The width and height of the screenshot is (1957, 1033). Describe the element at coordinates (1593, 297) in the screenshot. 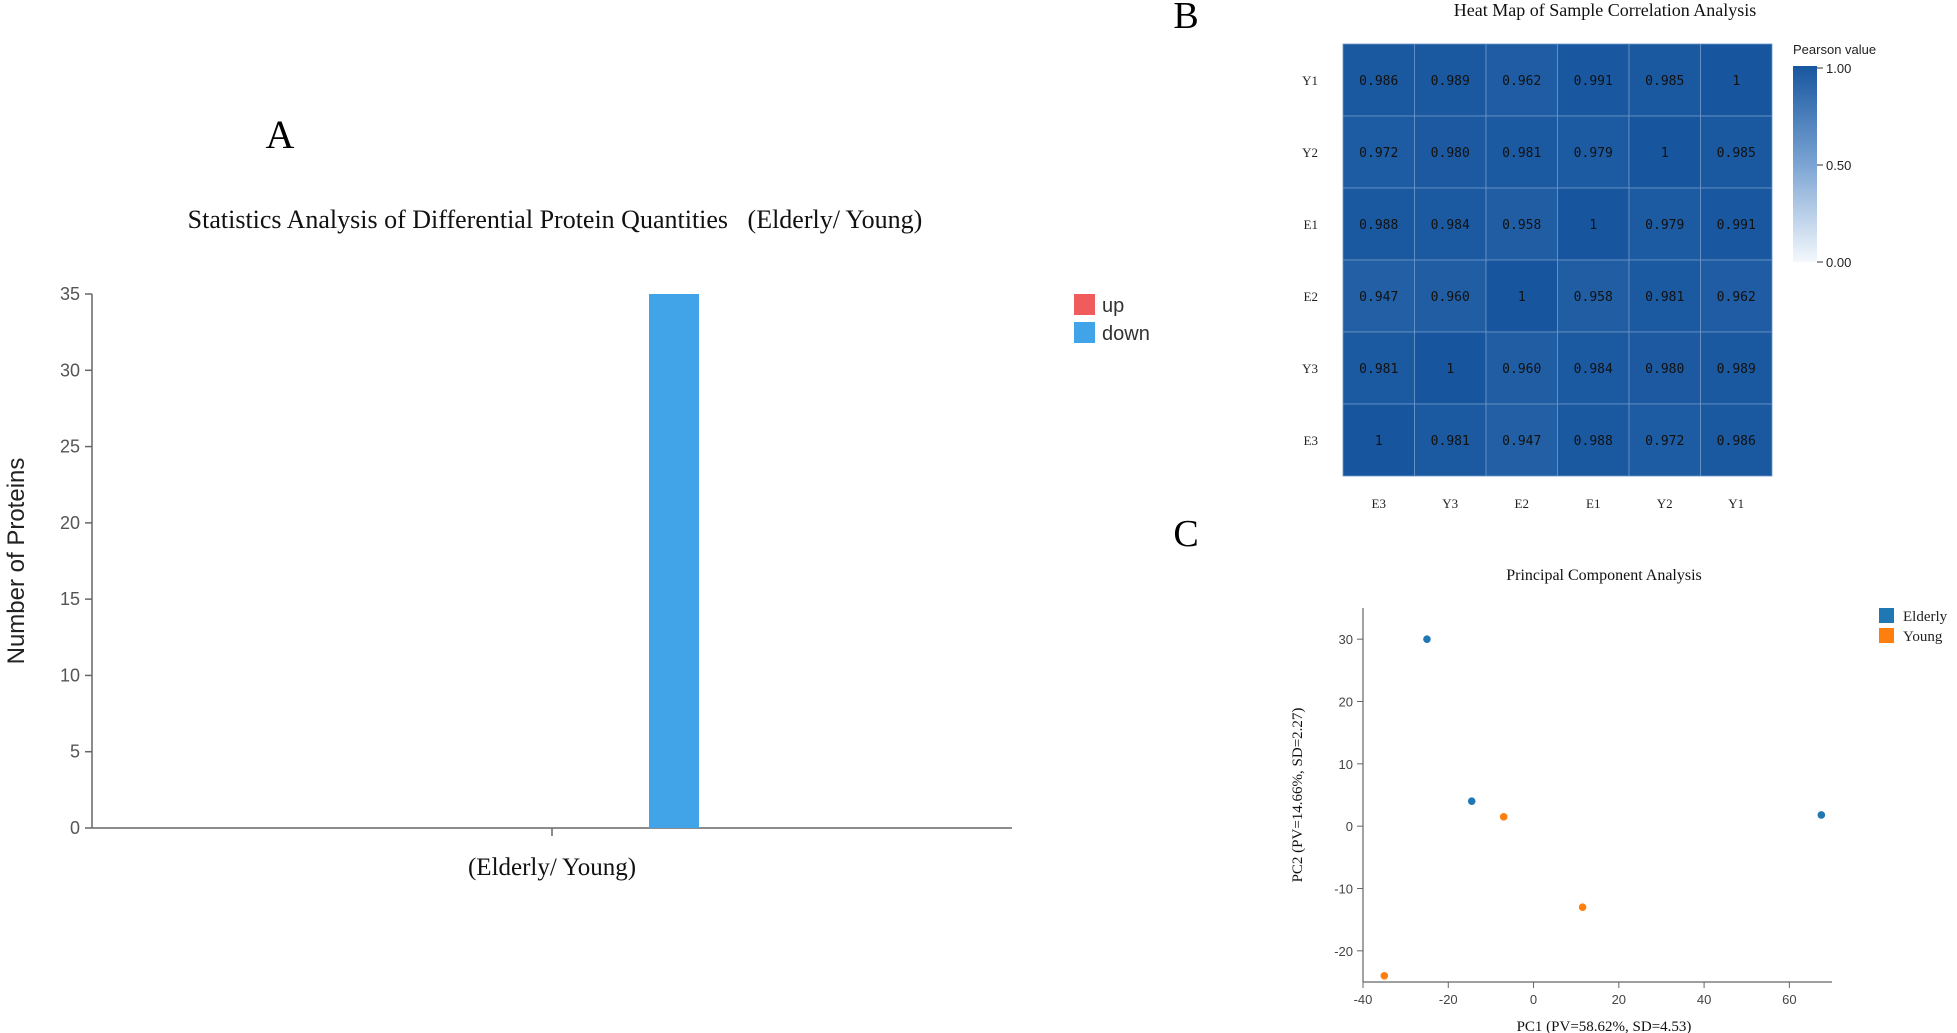

I see `heatmap-cell-label: 0.958` at that location.